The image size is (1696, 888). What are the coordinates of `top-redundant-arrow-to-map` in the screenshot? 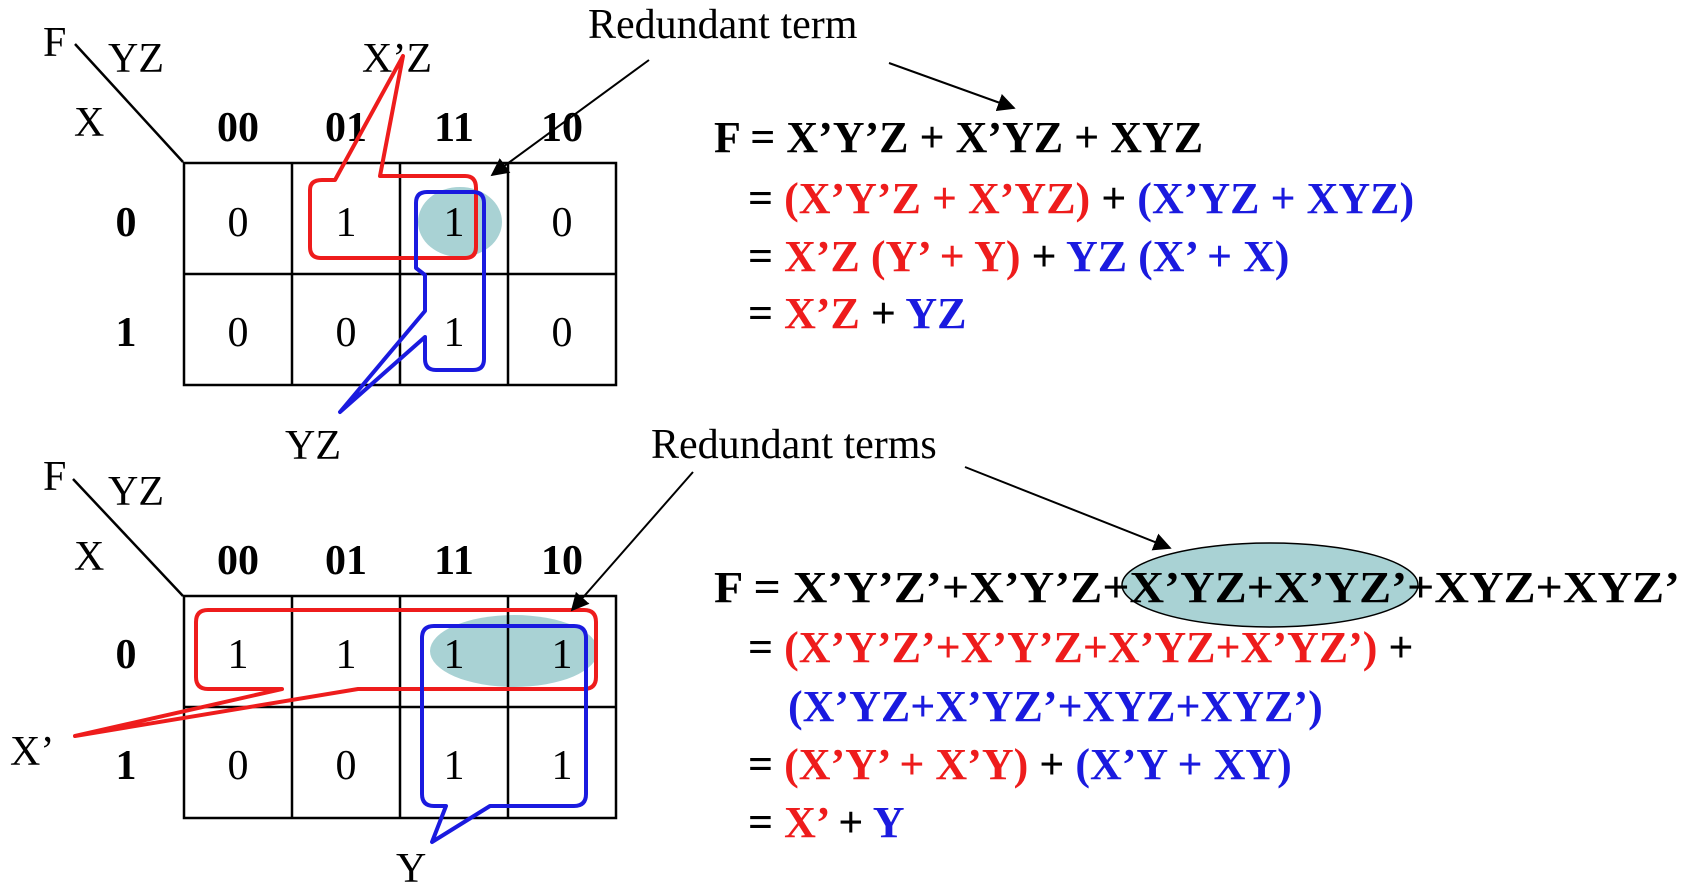 It's located at (570, 118).